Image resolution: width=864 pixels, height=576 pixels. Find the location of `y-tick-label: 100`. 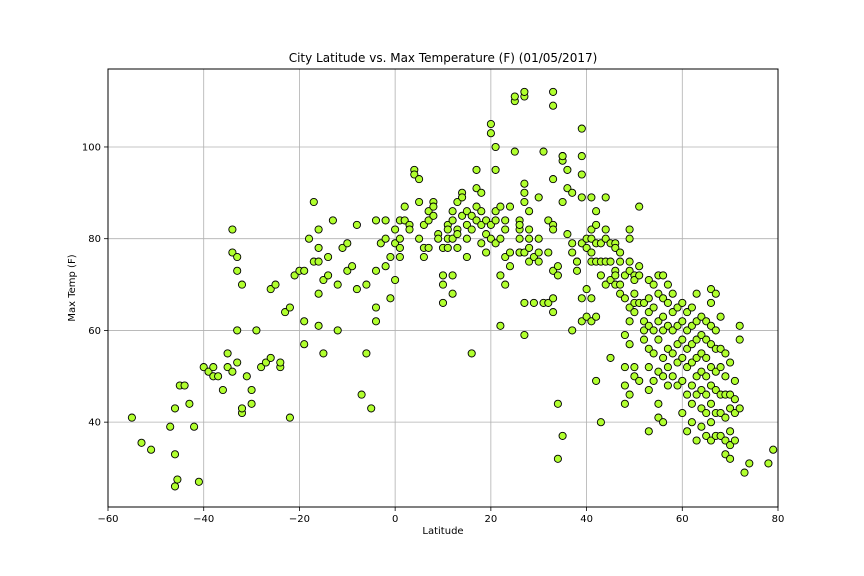

y-tick-label: 100 is located at coordinates (91, 147).